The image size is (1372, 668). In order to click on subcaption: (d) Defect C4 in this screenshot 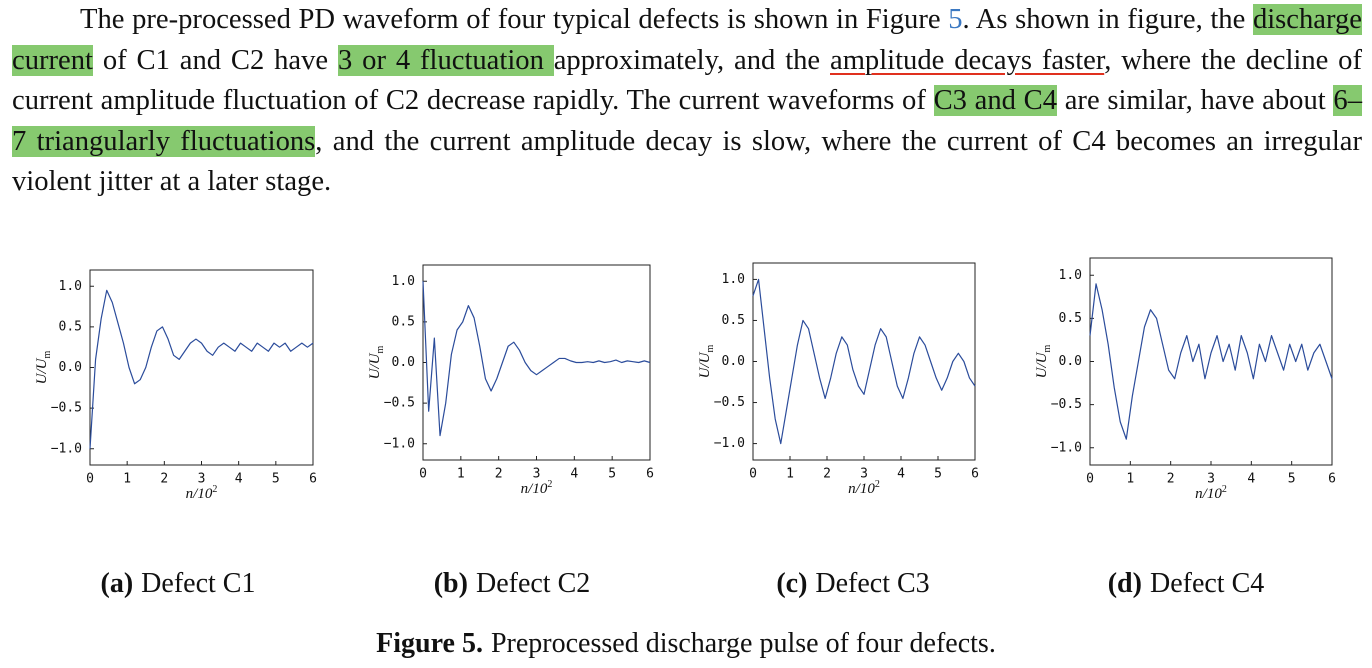, I will do `click(1186, 583)`.